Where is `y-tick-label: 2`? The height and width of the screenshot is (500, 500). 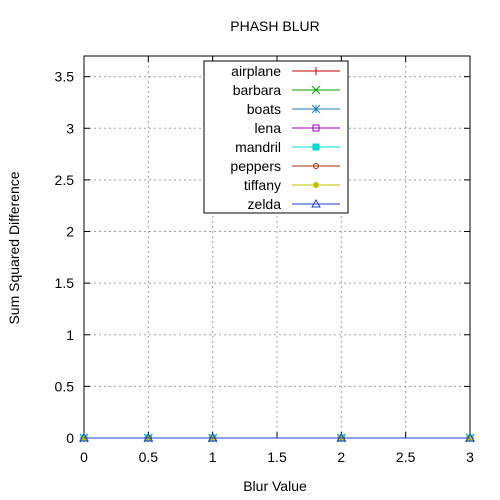 y-tick-label: 2 is located at coordinates (70, 232).